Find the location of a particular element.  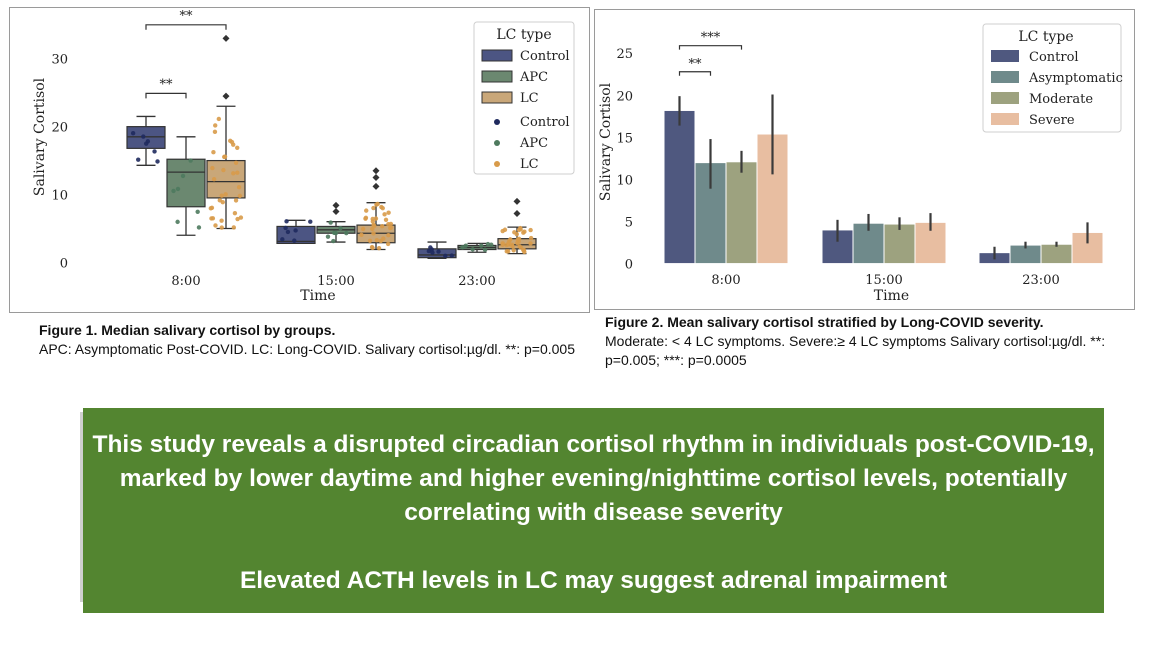

legend-point-apc is located at coordinates (497, 143).